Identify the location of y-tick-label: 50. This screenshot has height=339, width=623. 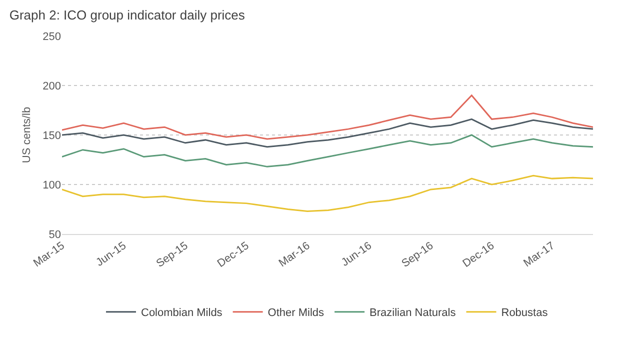
(54, 234).